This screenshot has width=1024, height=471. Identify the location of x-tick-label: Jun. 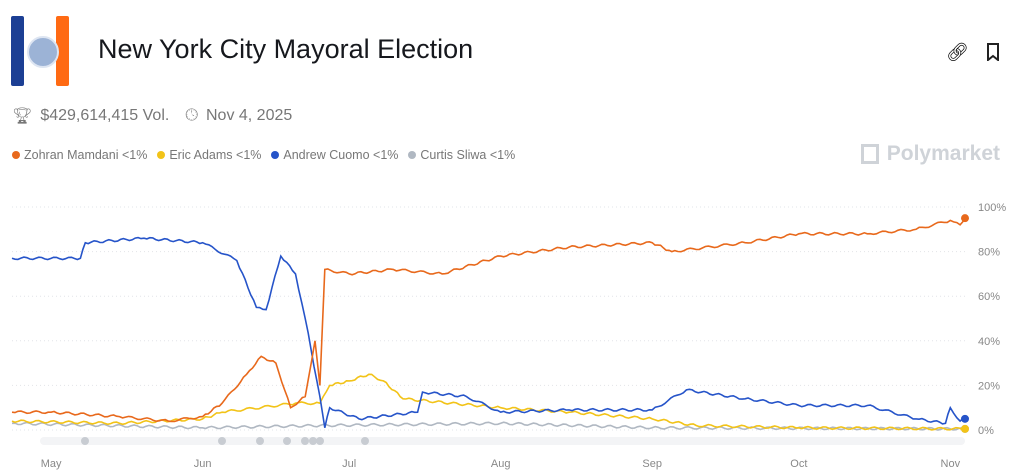
(203, 464).